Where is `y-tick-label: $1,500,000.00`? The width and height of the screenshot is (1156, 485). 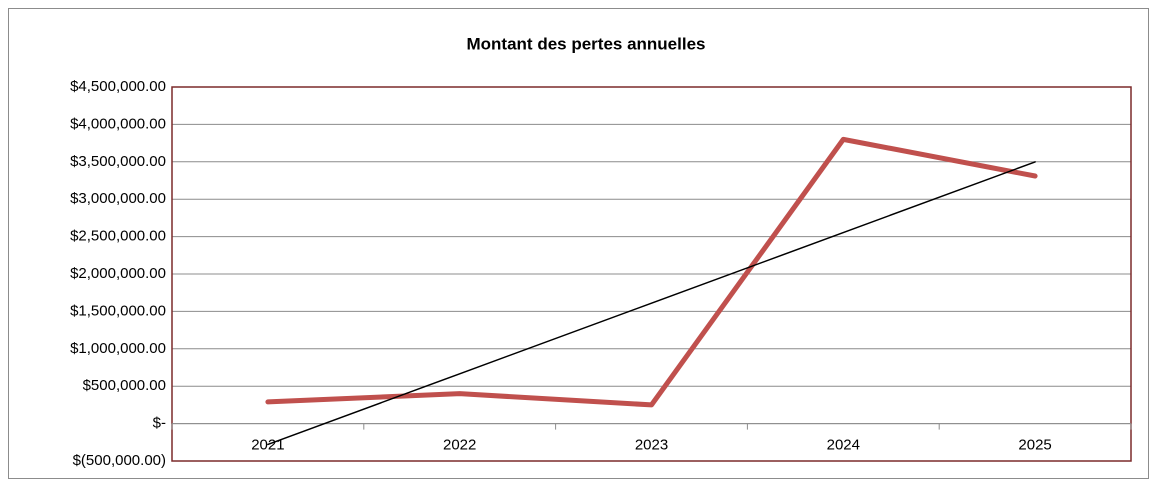 y-tick-label: $1,500,000.00 is located at coordinates (118, 310).